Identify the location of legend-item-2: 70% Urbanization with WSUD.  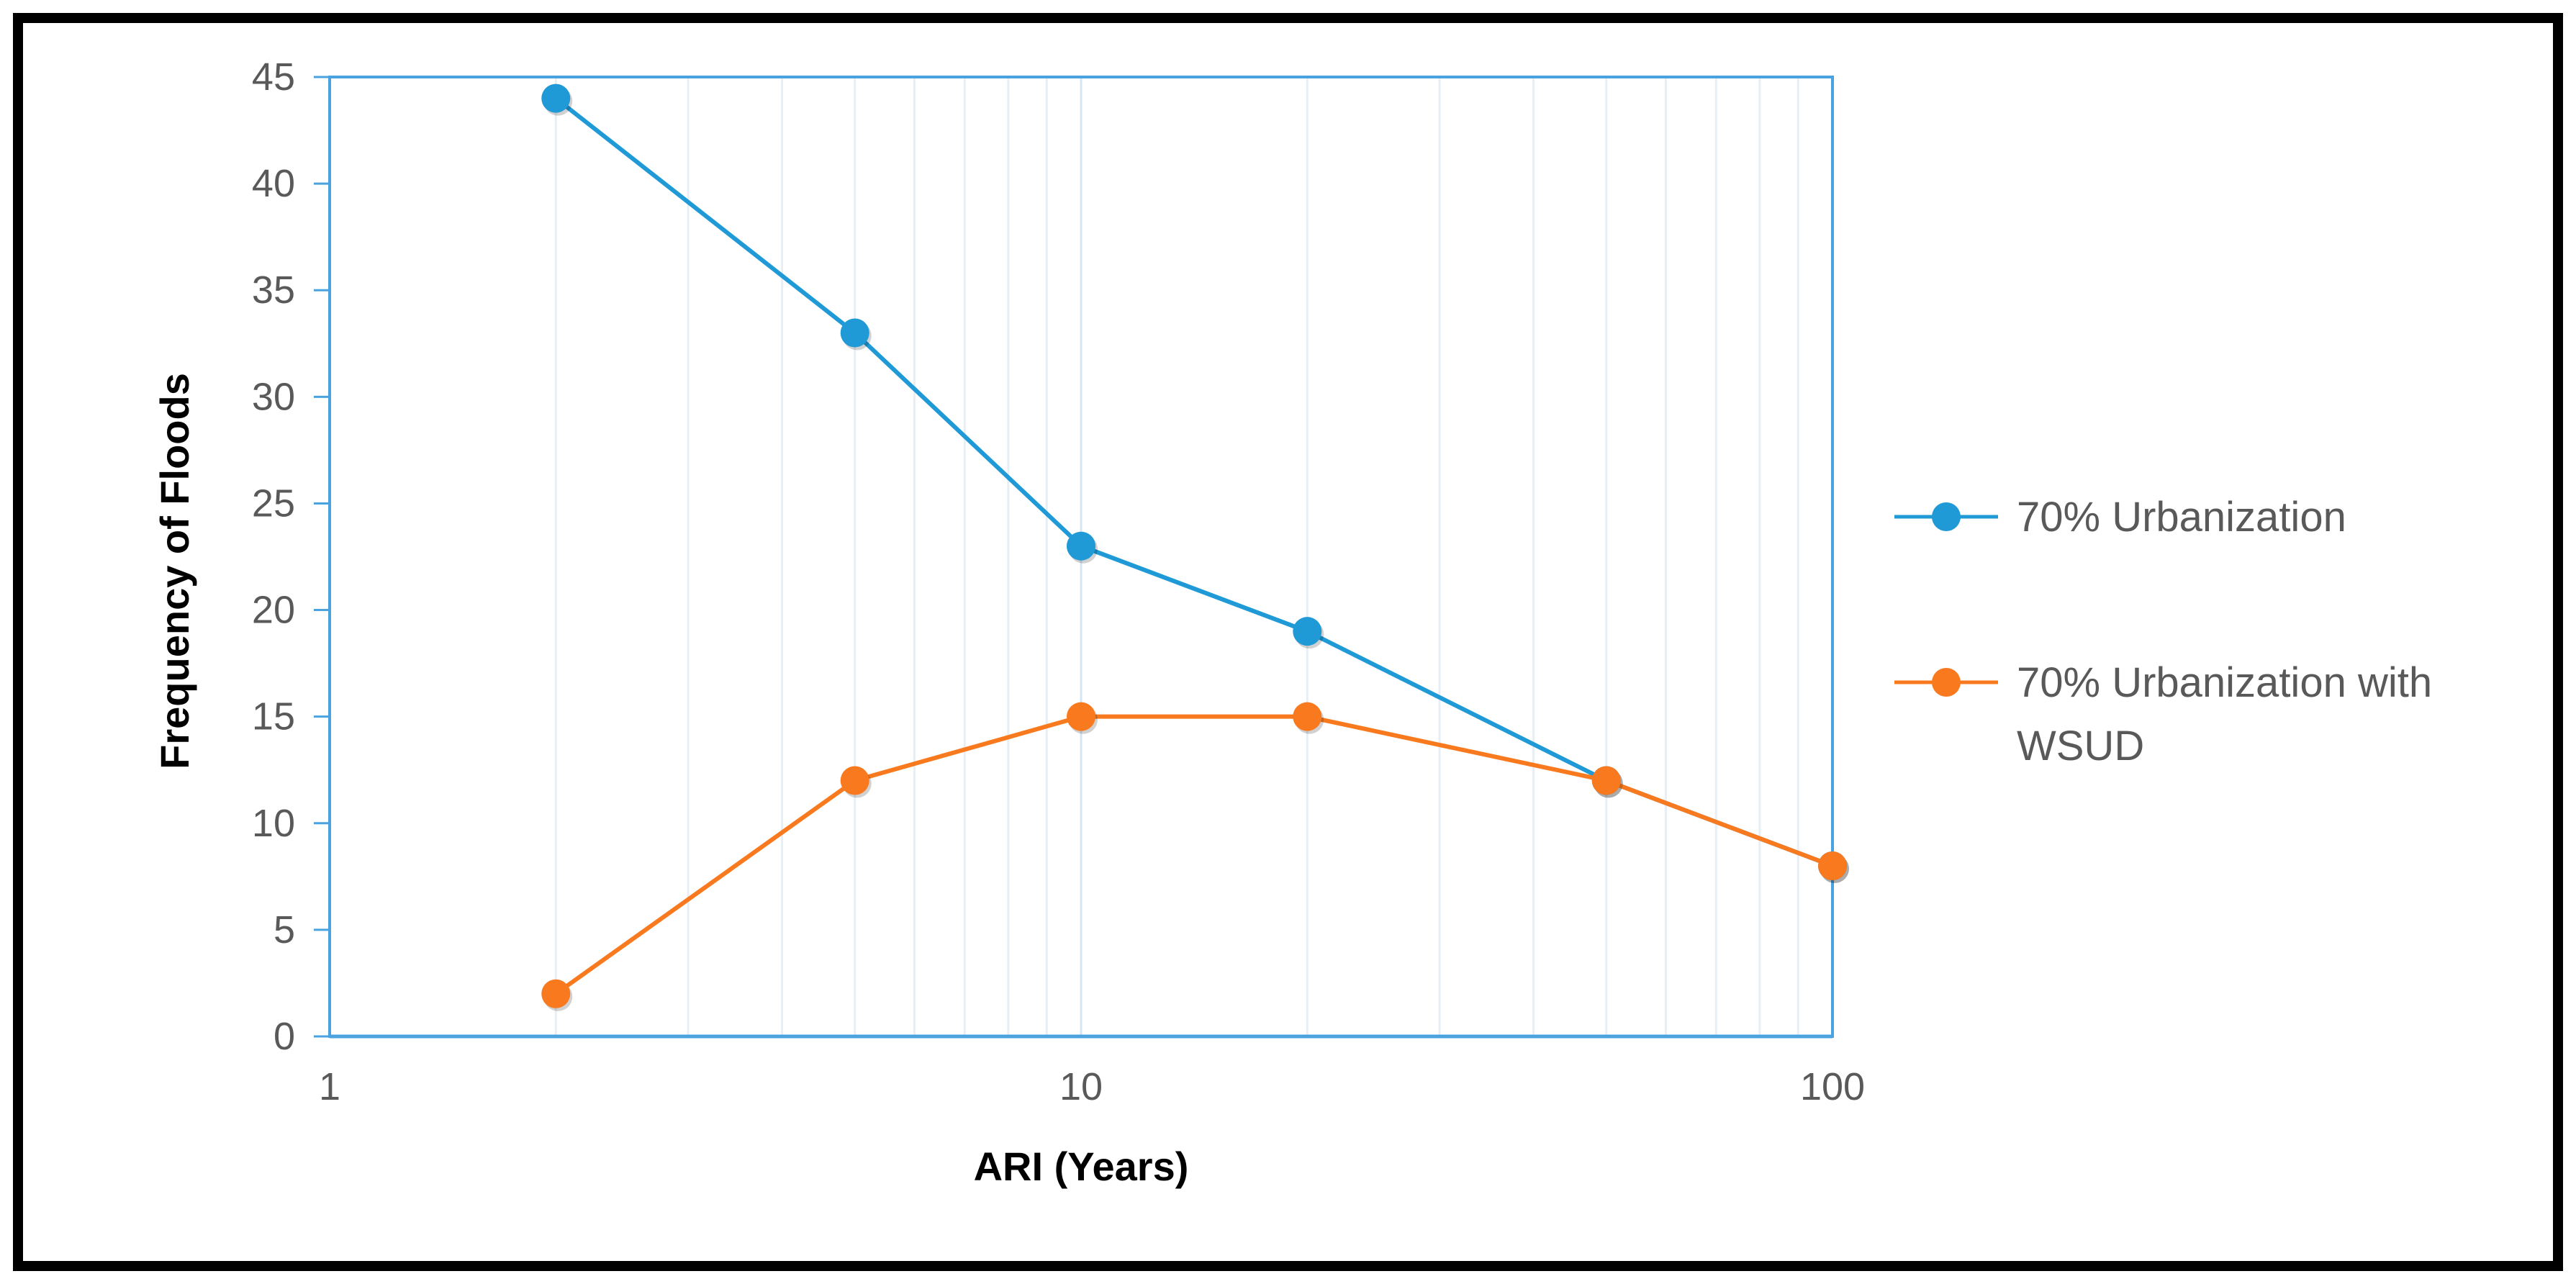
(2163, 714).